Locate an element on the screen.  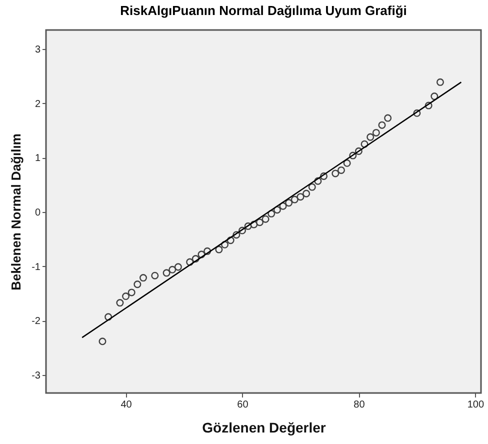
y-tick-label: -2 is located at coordinates (36, 322).